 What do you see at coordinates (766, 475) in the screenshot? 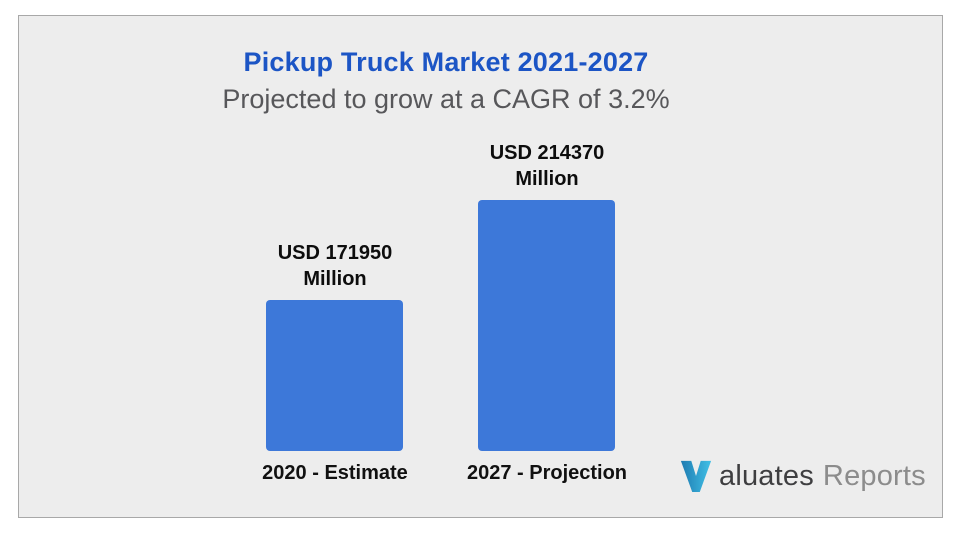
I see `logo-name-rest: aluates` at bounding box center [766, 475].